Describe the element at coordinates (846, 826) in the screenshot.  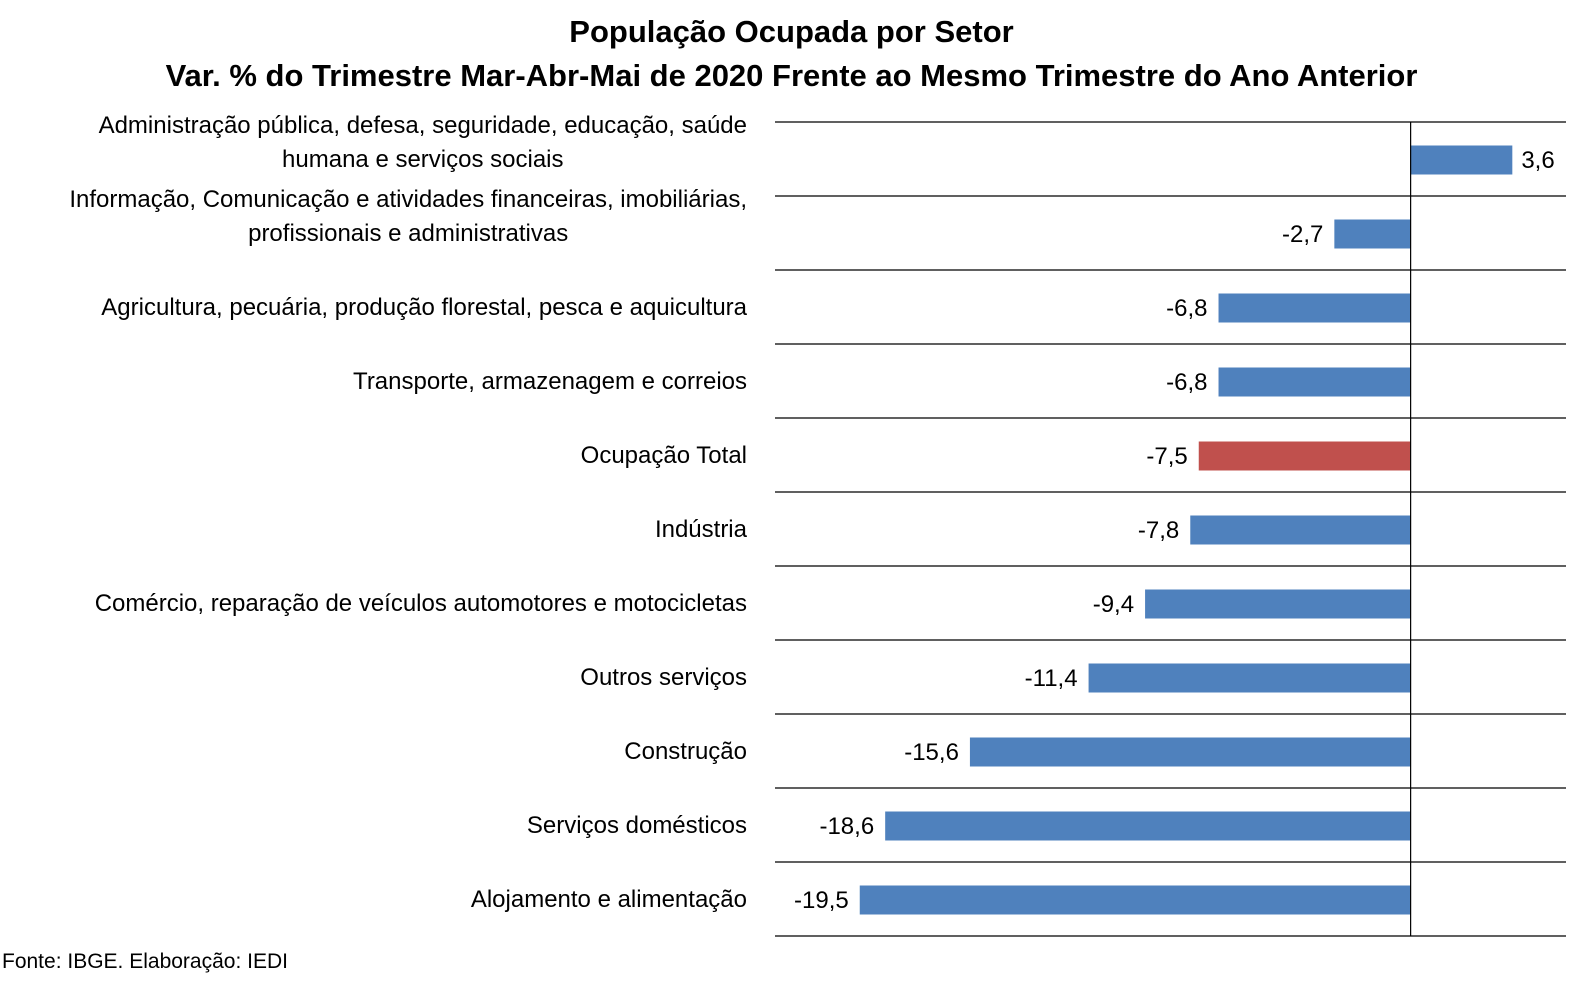
I see `data-label: -18,6` at that location.